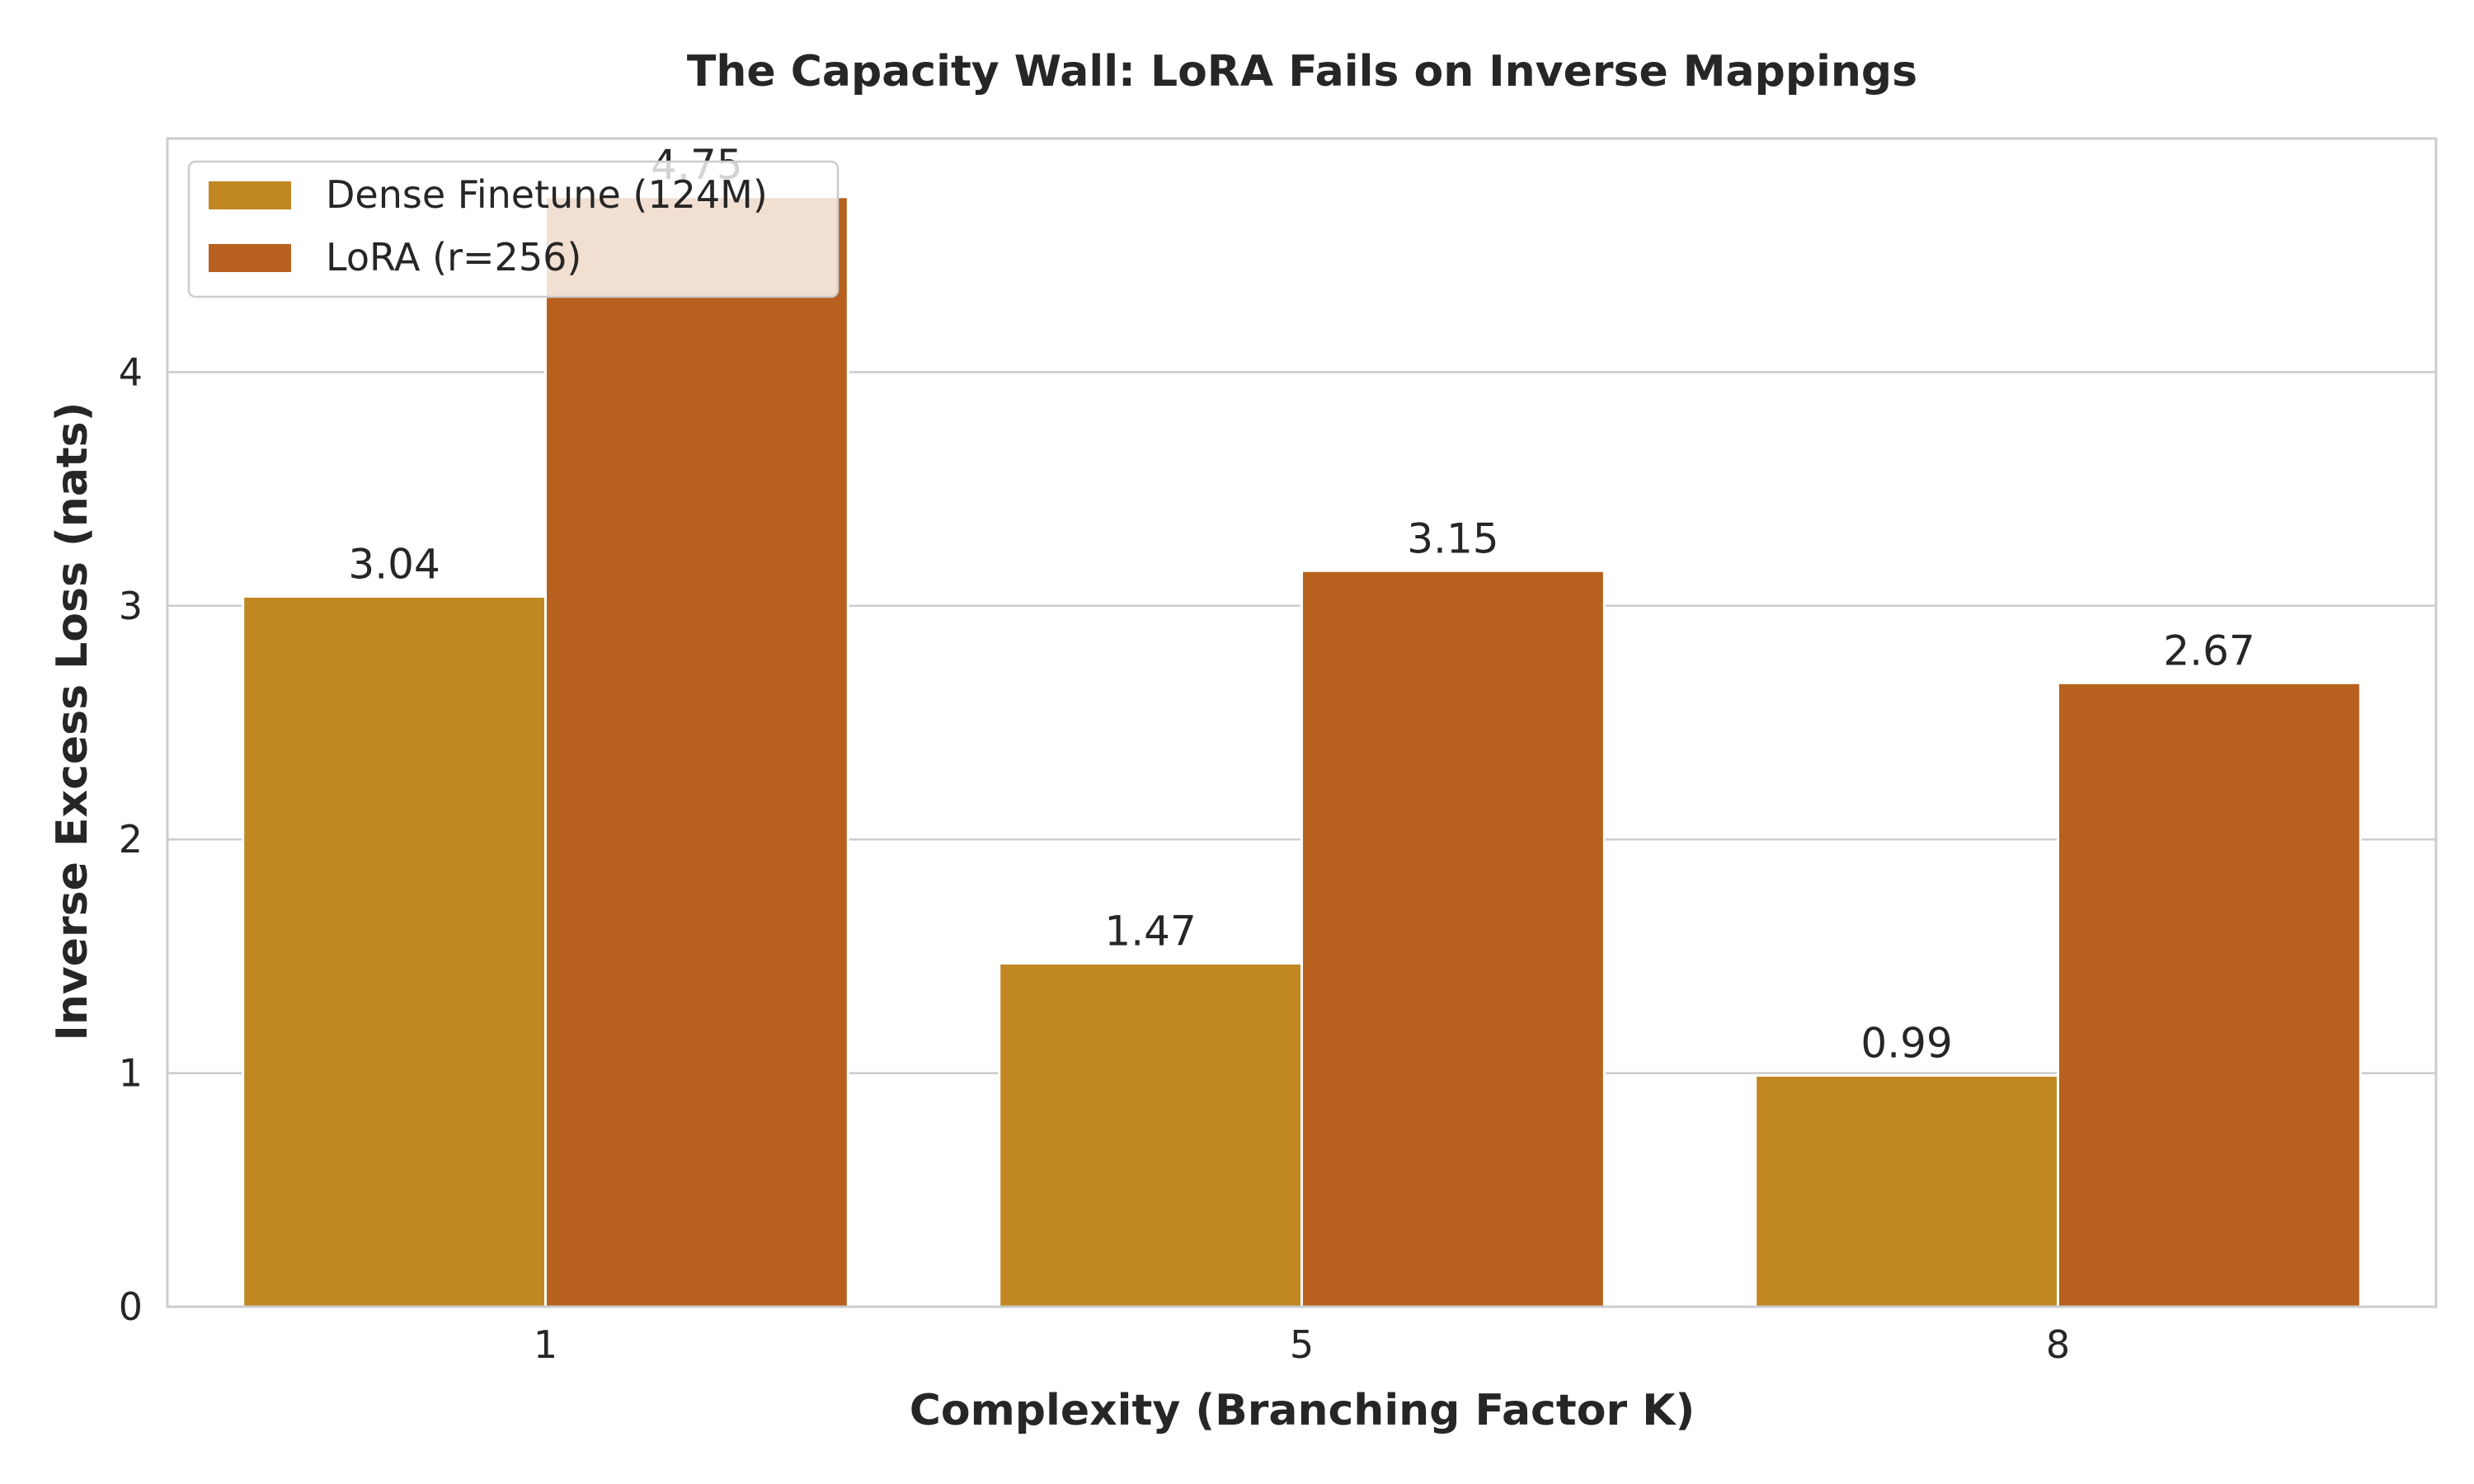 The width and height of the screenshot is (2474, 1484). I want to click on data-label: 1.47, so click(1150, 931).